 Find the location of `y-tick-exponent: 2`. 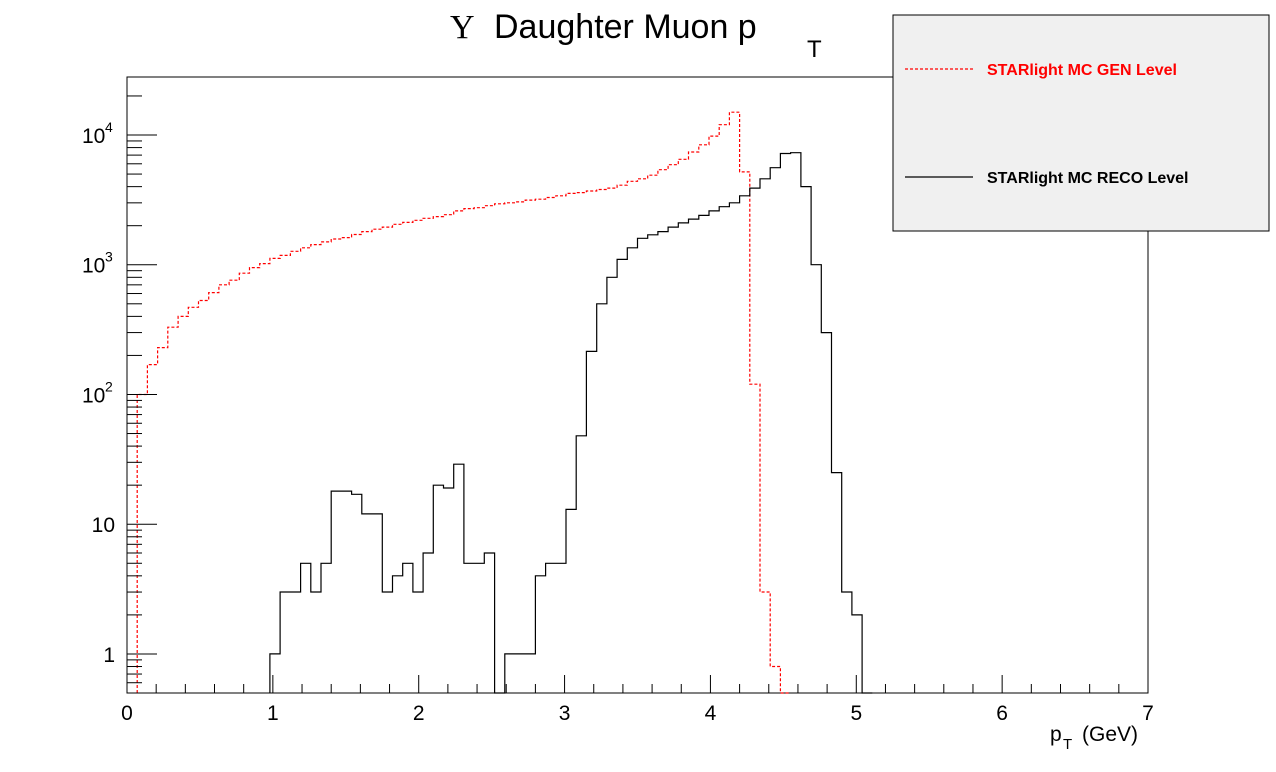

y-tick-exponent: 2 is located at coordinates (109, 386).